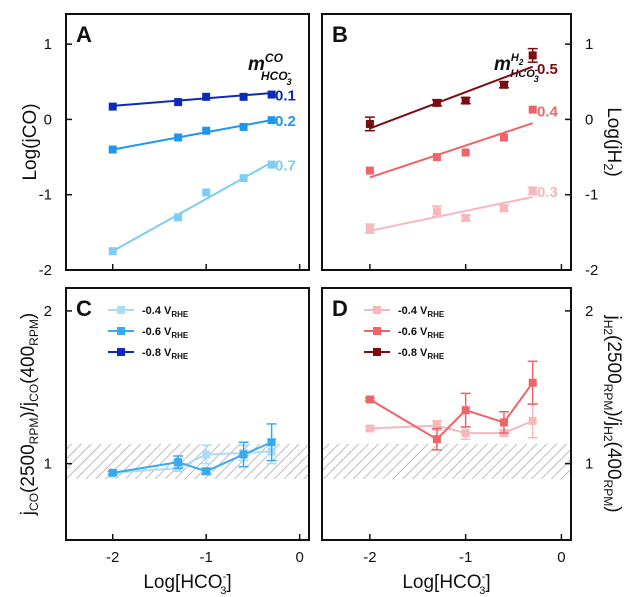  Describe the element at coordinates (45, 195) in the screenshot. I see `y-tick-label: -1` at that location.